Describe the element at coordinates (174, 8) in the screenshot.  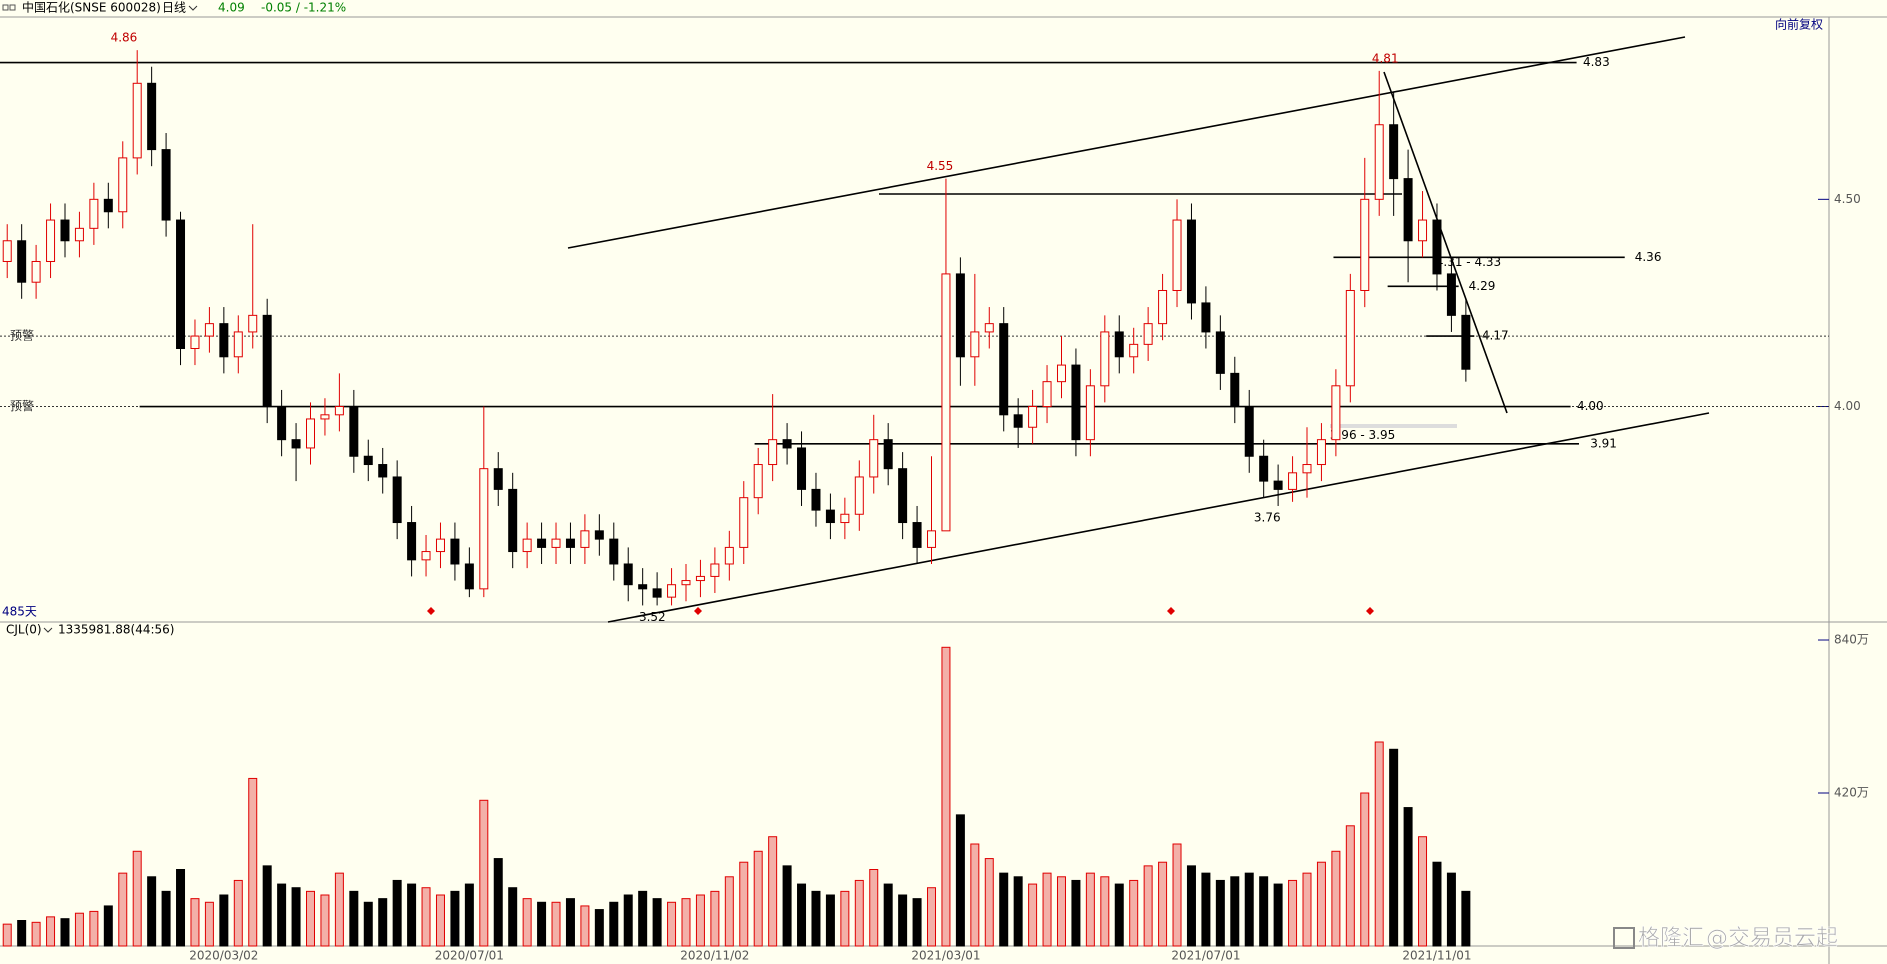
I see `period-selector: 日线` at that location.